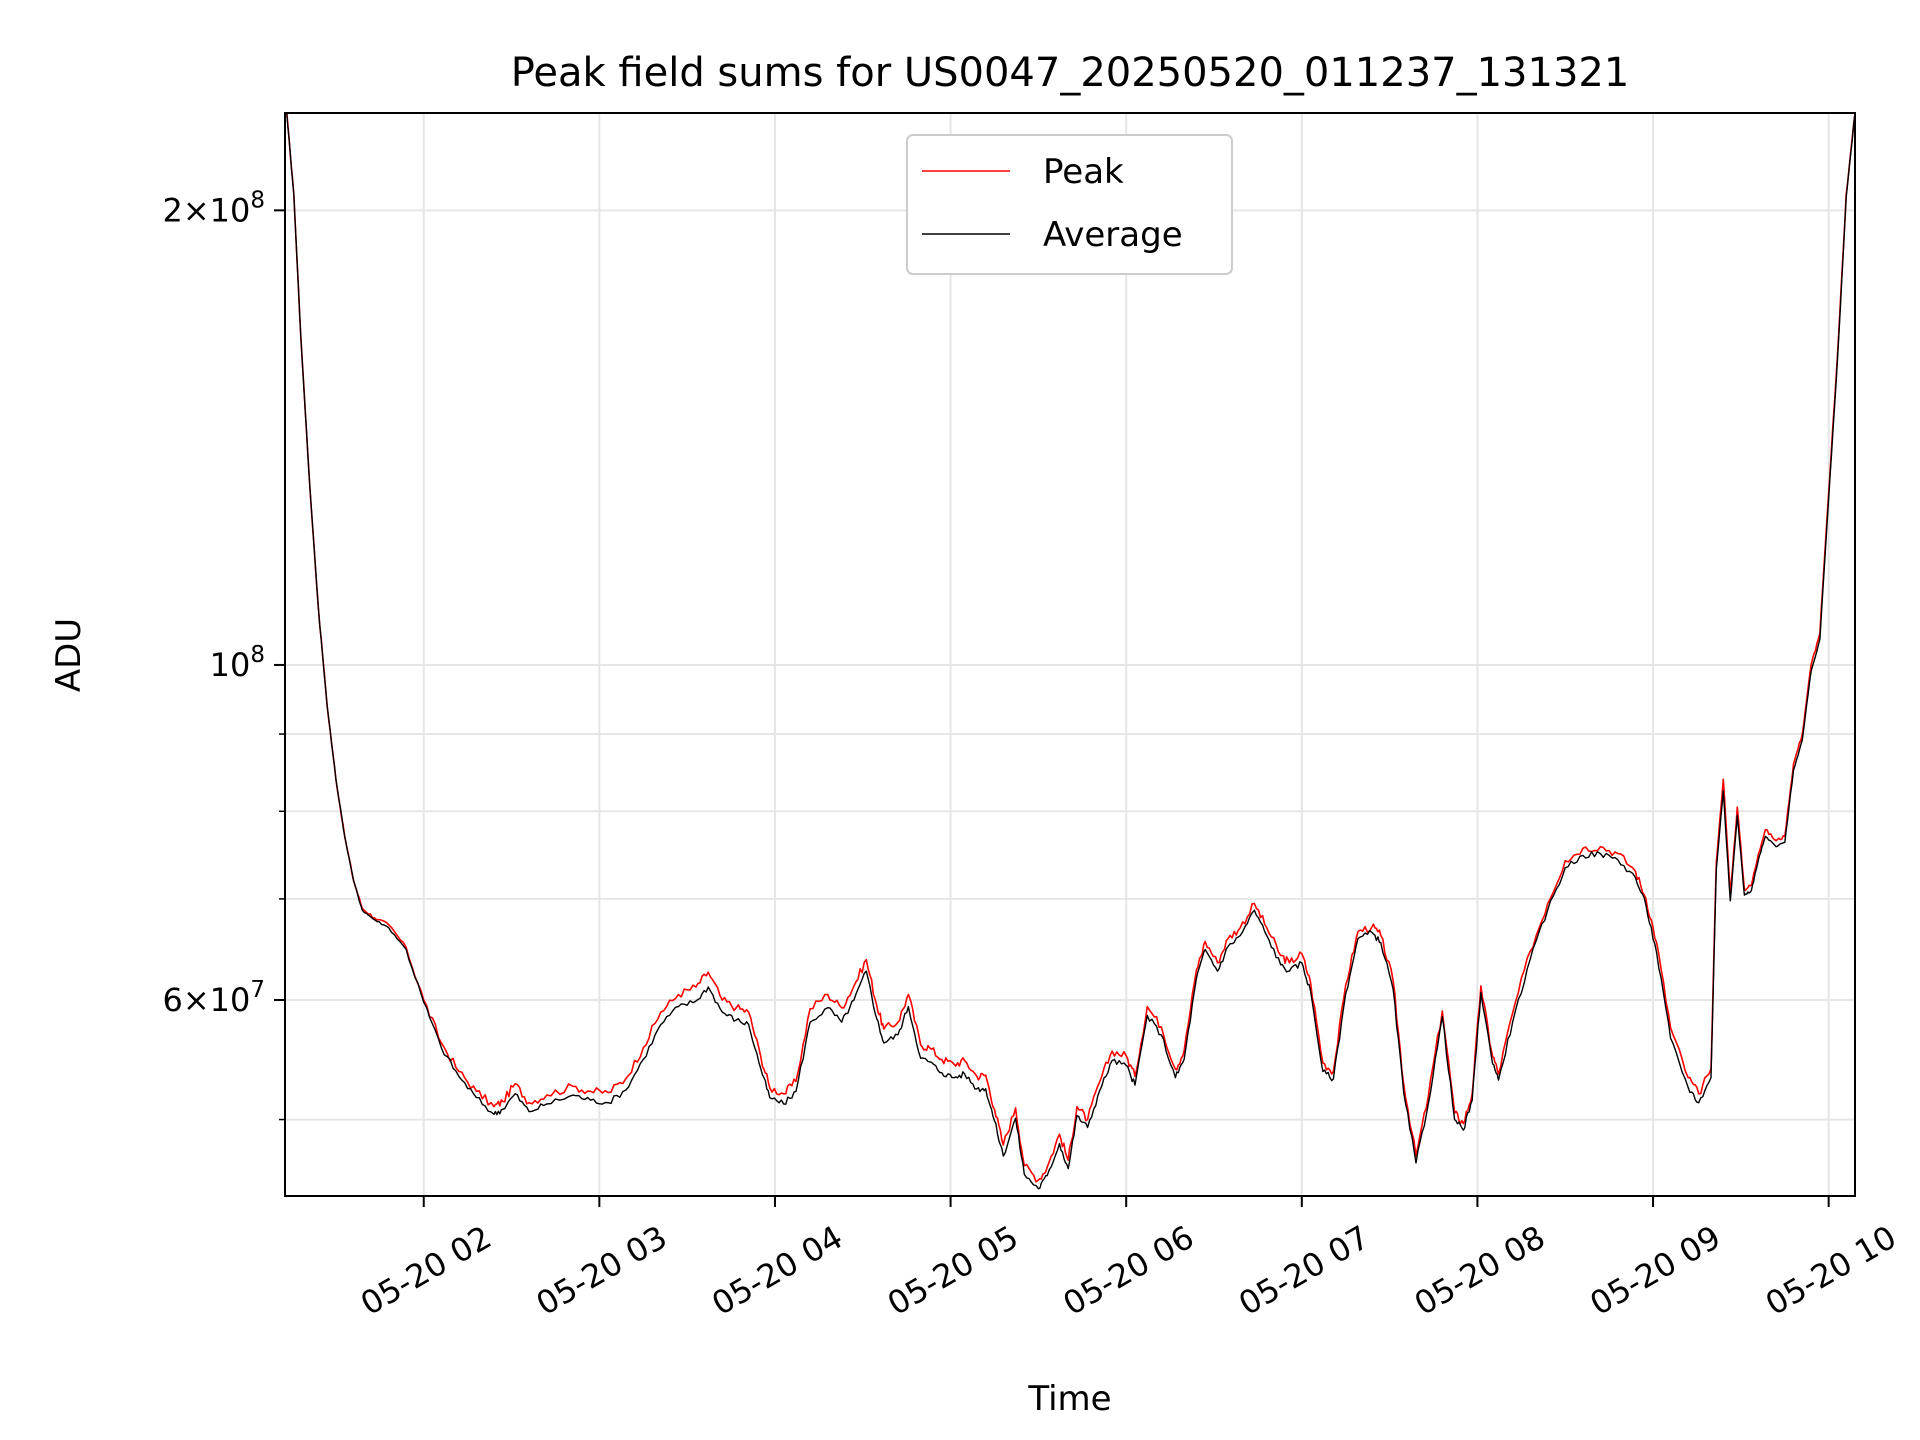 Image resolution: width=1920 pixels, height=1440 pixels. Describe the element at coordinates (953, 1270) in the screenshot. I see `x-tick-label: 05-20 05` at that location.